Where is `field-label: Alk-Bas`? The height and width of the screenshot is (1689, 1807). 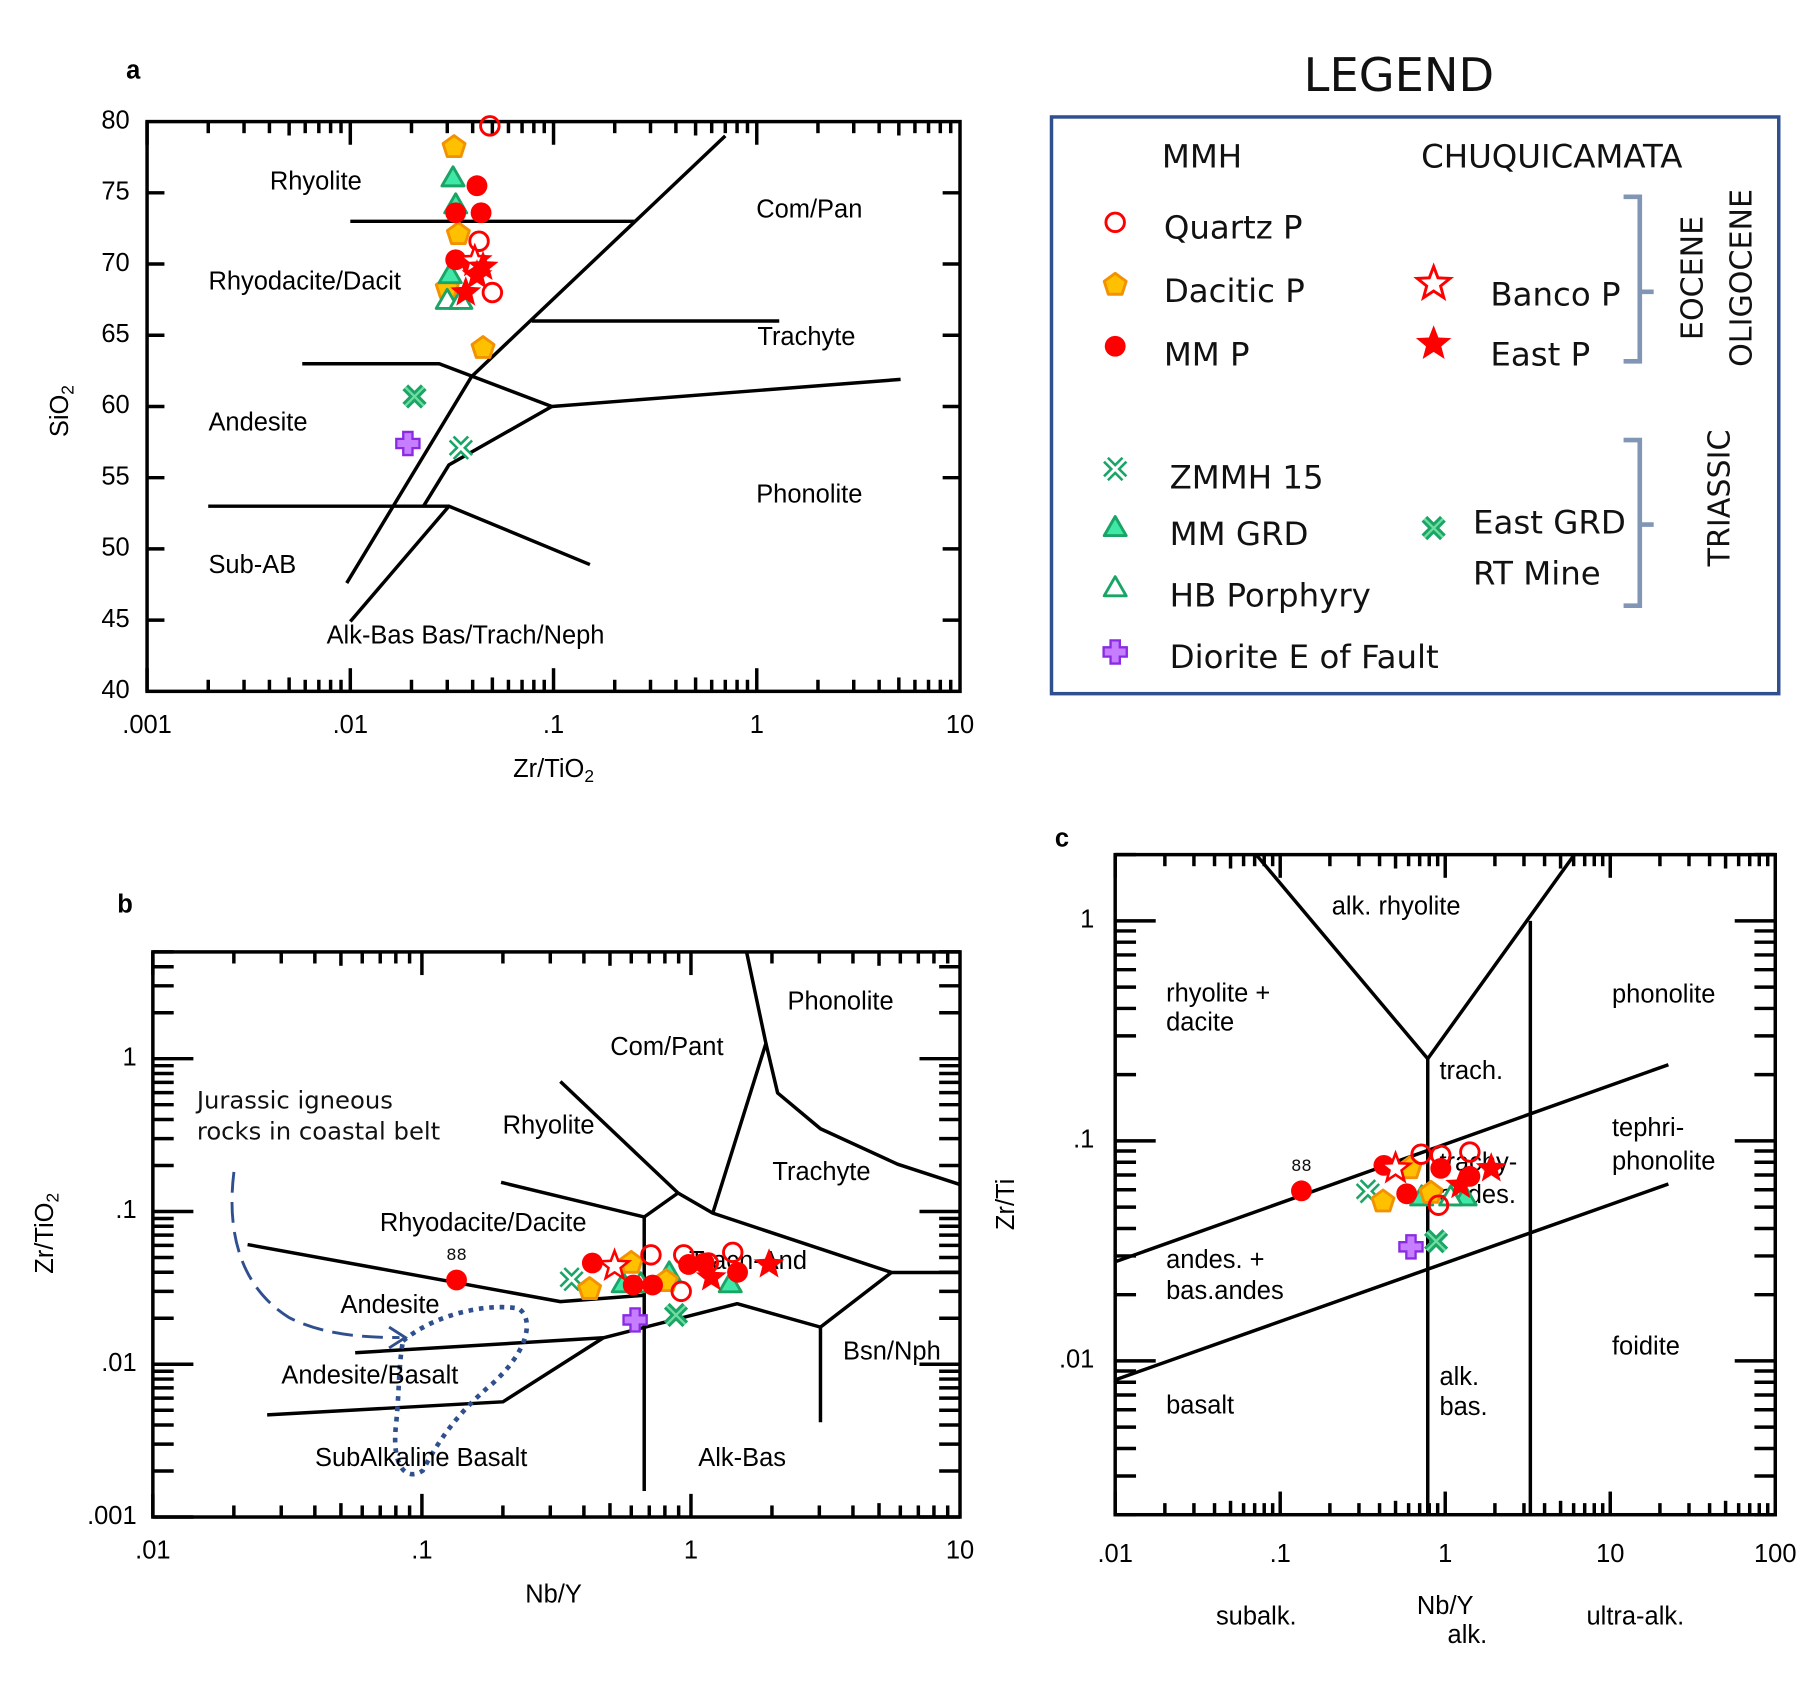 field-label: Alk-Bas is located at coordinates (742, 1458).